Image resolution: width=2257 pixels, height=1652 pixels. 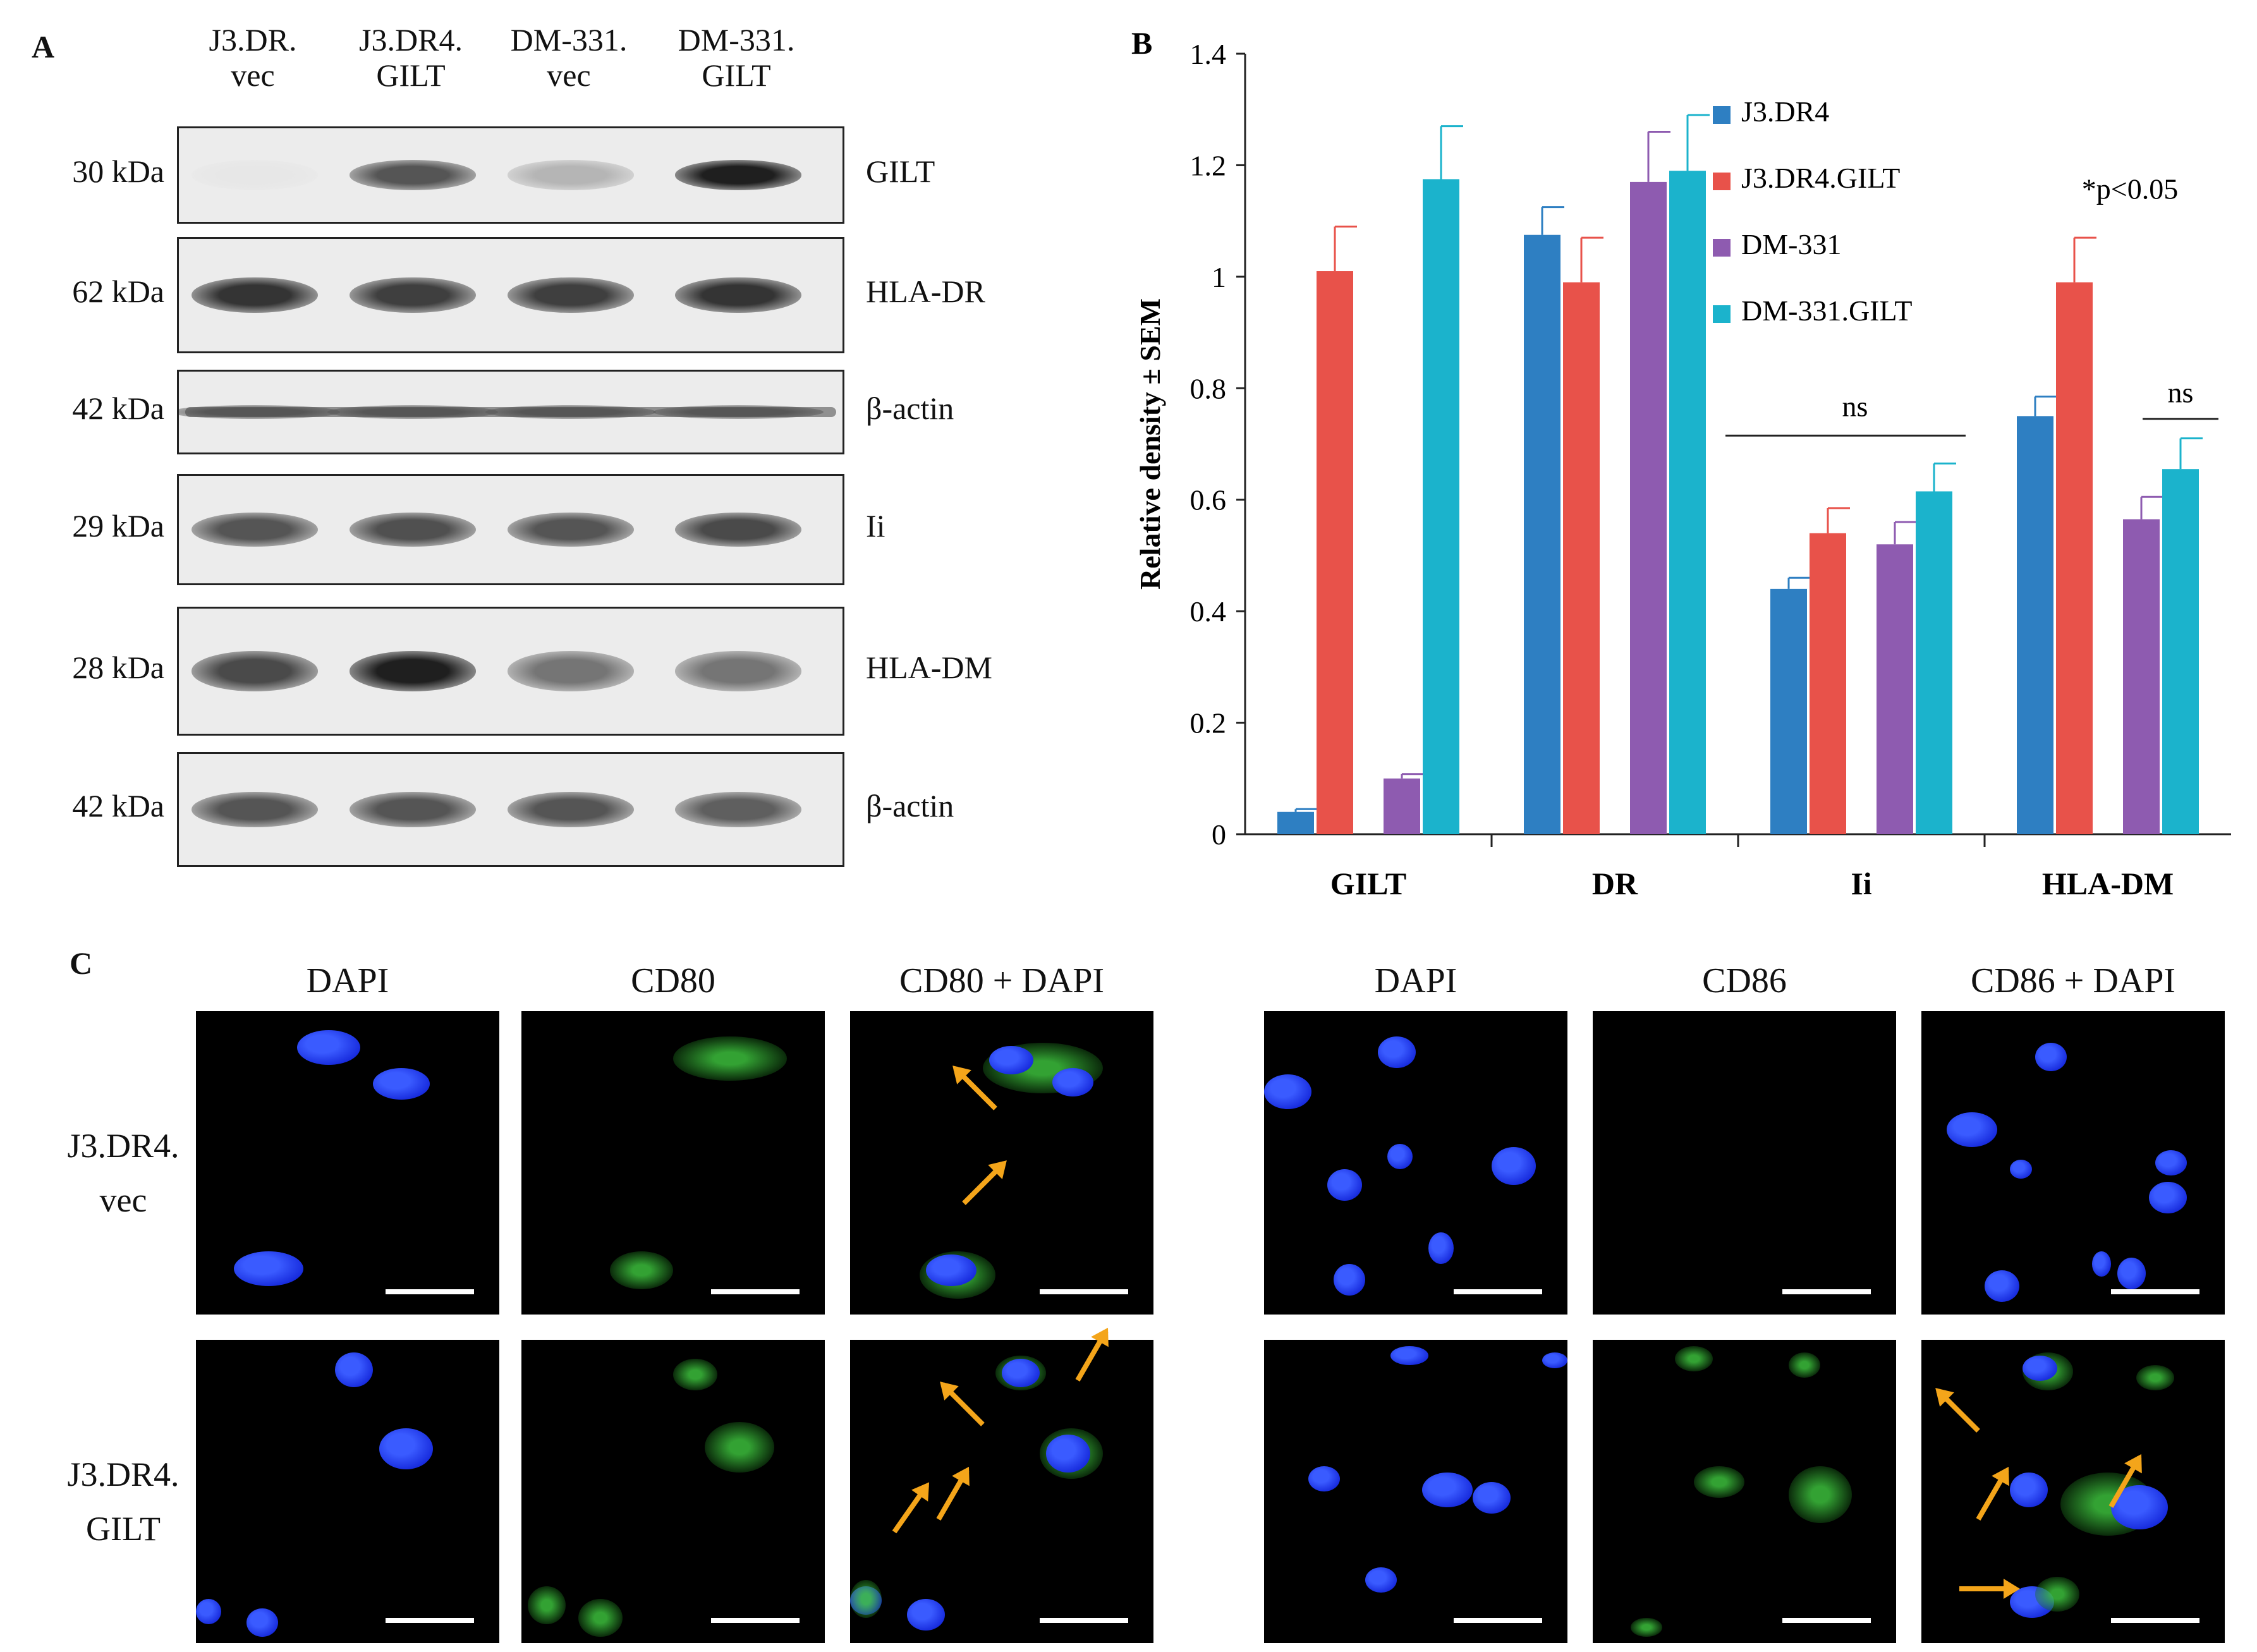 I want to click on blot-column-header: DM-331. vec, so click(x=568, y=58).